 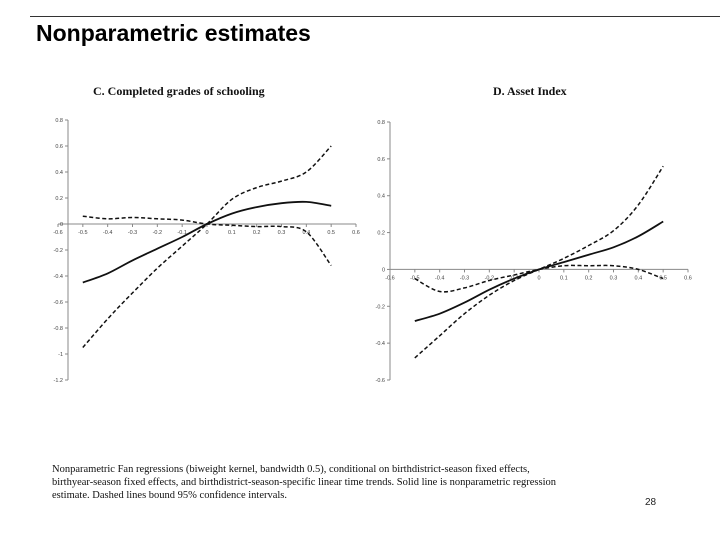 I want to click on chart-c-title: C. Completed grades of schooling, so click(x=179, y=91).